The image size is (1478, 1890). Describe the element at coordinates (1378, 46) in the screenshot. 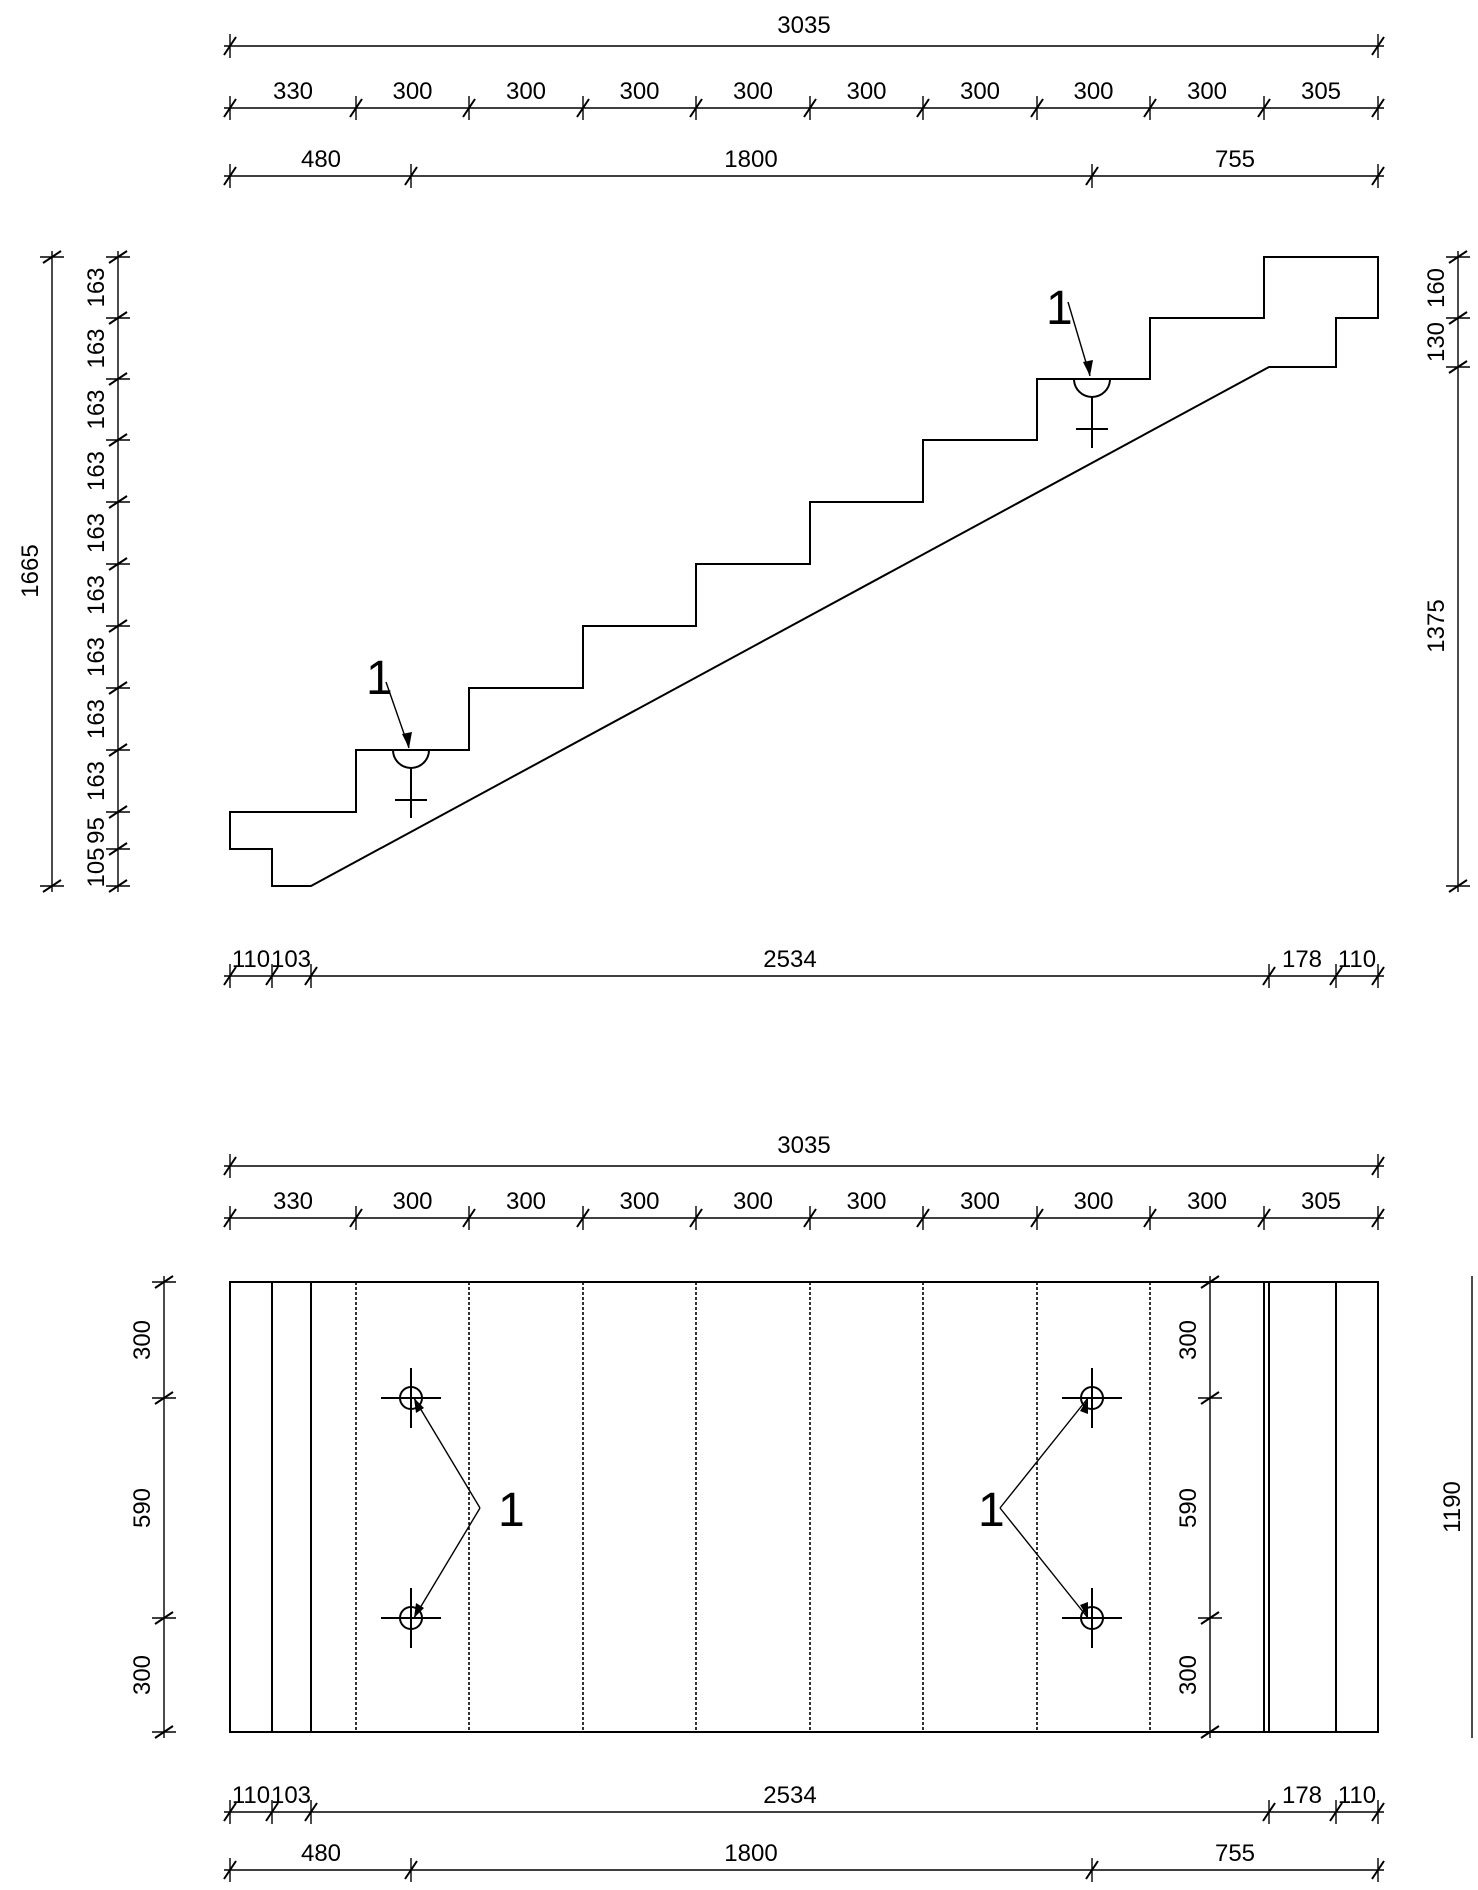

I see `elev-dim-overall-tick` at that location.